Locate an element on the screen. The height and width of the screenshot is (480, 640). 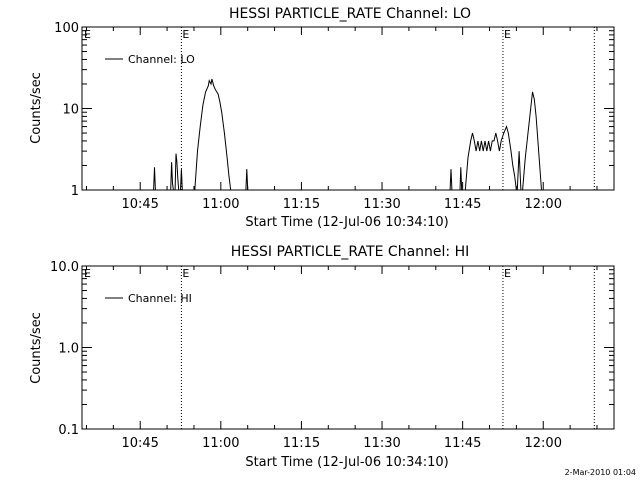
y-tick-label: 1.0 is located at coordinates (68, 349).